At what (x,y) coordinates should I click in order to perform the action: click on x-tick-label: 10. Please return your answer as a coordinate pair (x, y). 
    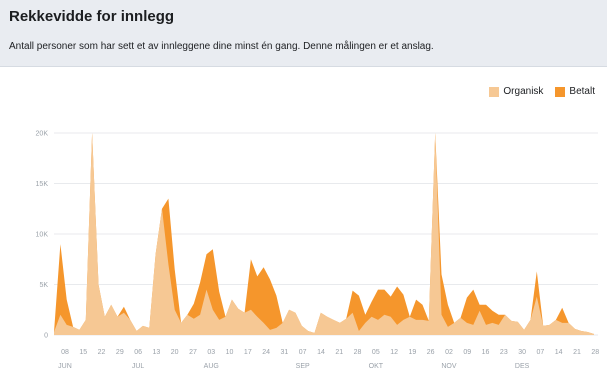
    Looking at the image, I should click on (230, 352).